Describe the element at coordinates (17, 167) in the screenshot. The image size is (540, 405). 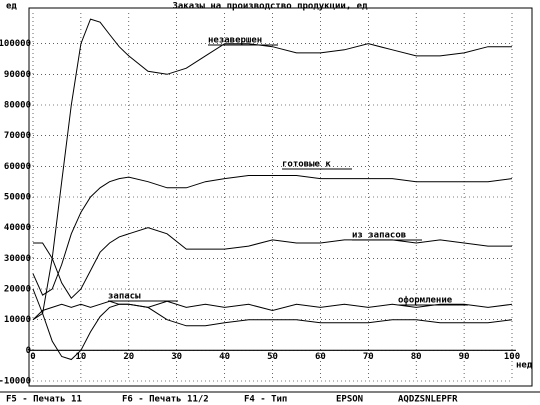
I see `y-tick-label: 60000` at that location.